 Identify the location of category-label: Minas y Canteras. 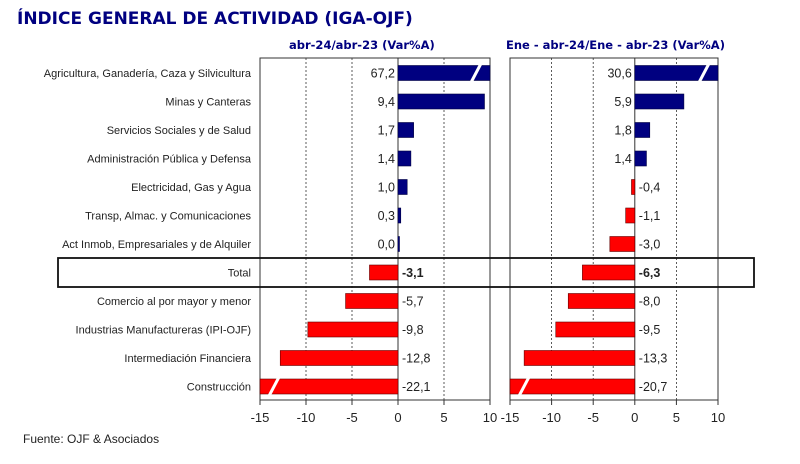
(208, 103).